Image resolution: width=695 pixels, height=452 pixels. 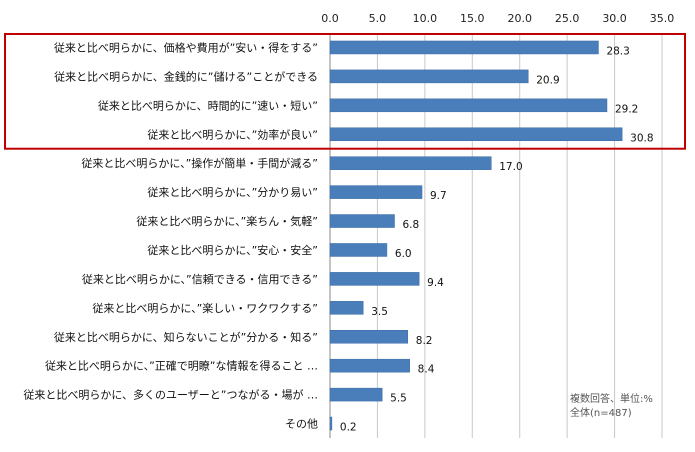 What do you see at coordinates (186, 337) in the screenshot?
I see `category-label: 従来と比べ明らかに、知らないことが”分かる・知る”` at bounding box center [186, 337].